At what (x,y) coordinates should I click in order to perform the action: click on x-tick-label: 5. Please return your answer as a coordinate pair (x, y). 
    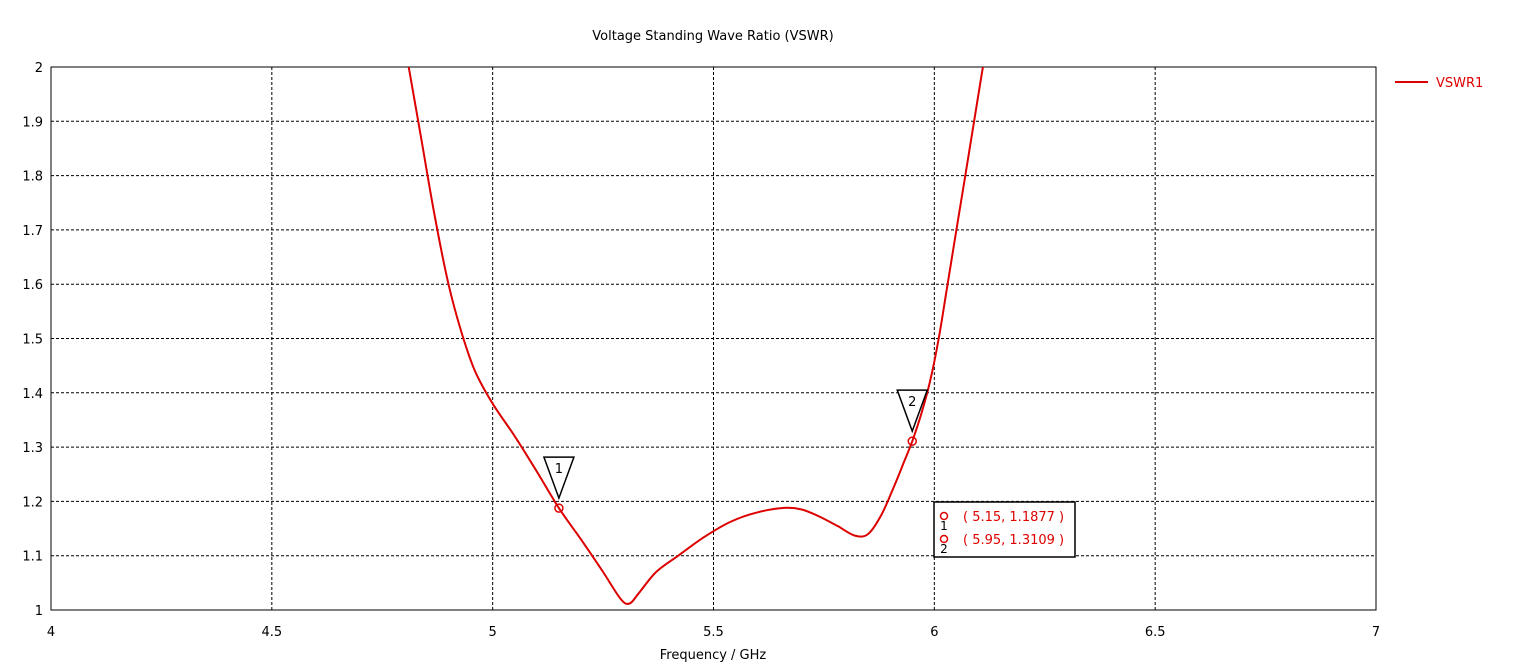
    Looking at the image, I should click on (493, 632).